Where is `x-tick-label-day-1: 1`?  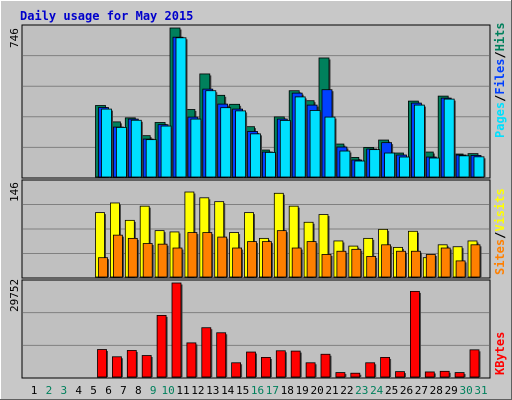
x-tick-label-day-1: 1 is located at coordinates (34, 390).